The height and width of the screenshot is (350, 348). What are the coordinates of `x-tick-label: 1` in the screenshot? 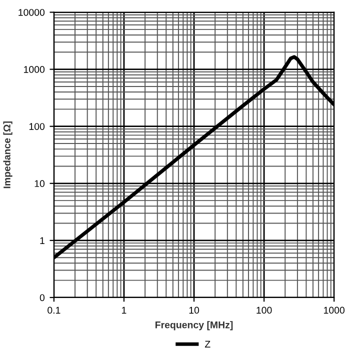 It's located at (124, 310).